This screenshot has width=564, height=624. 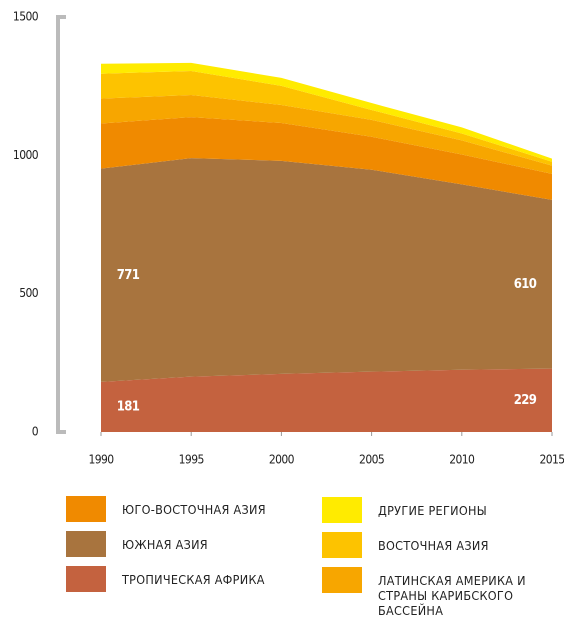 I want to click on x-tick-label: 2005, so click(x=371, y=460).